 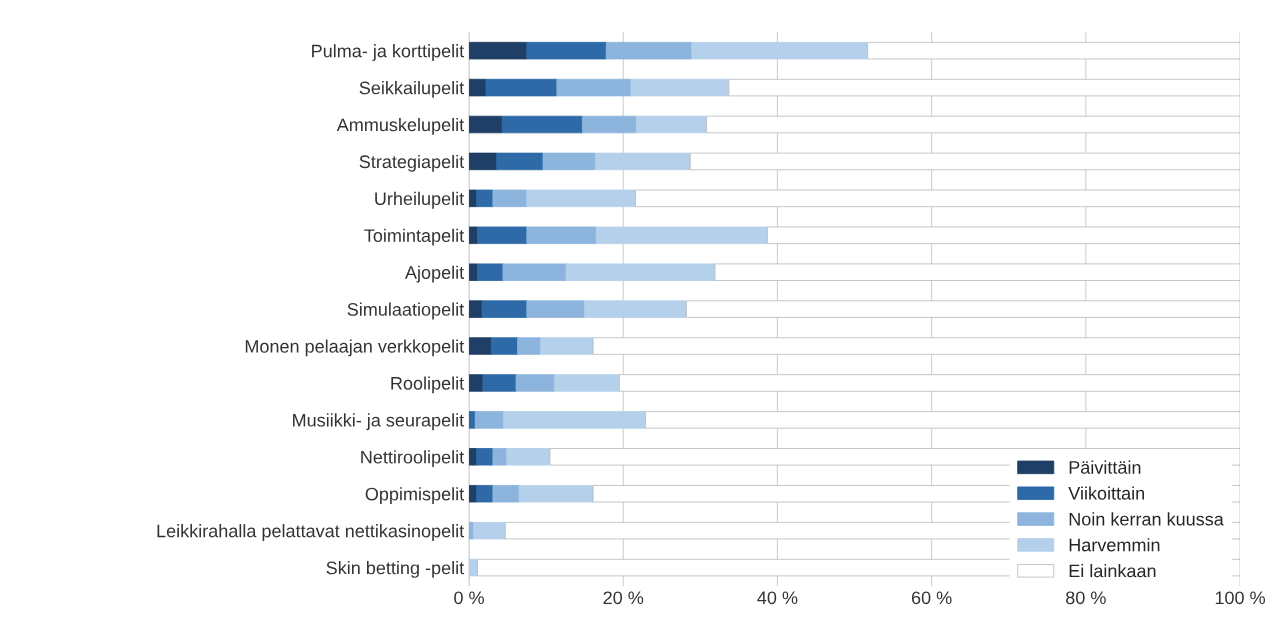 What do you see at coordinates (1146, 519) in the screenshot?
I see `legend-label: Noin kerran kuussa` at bounding box center [1146, 519].